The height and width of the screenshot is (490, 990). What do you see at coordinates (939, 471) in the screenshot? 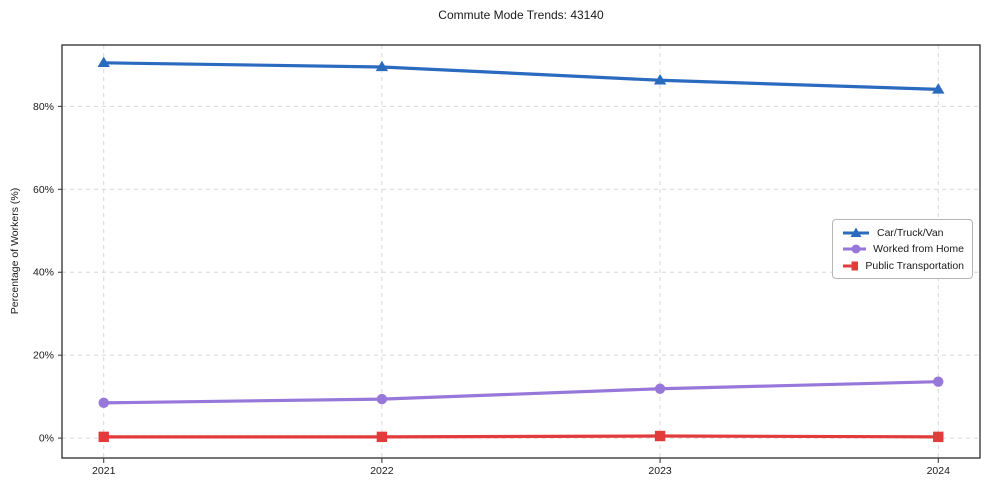
I see `x-tick-label: 2024` at bounding box center [939, 471].